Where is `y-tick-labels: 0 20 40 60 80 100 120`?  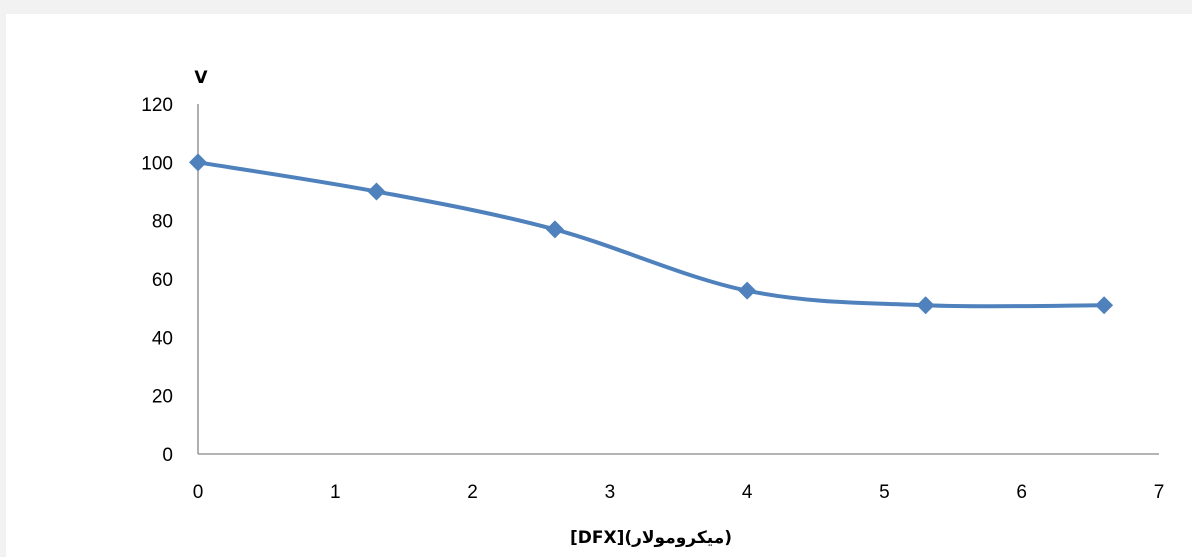
y-tick-labels: 0 20 40 60 80 100 120 is located at coordinates (157, 280).